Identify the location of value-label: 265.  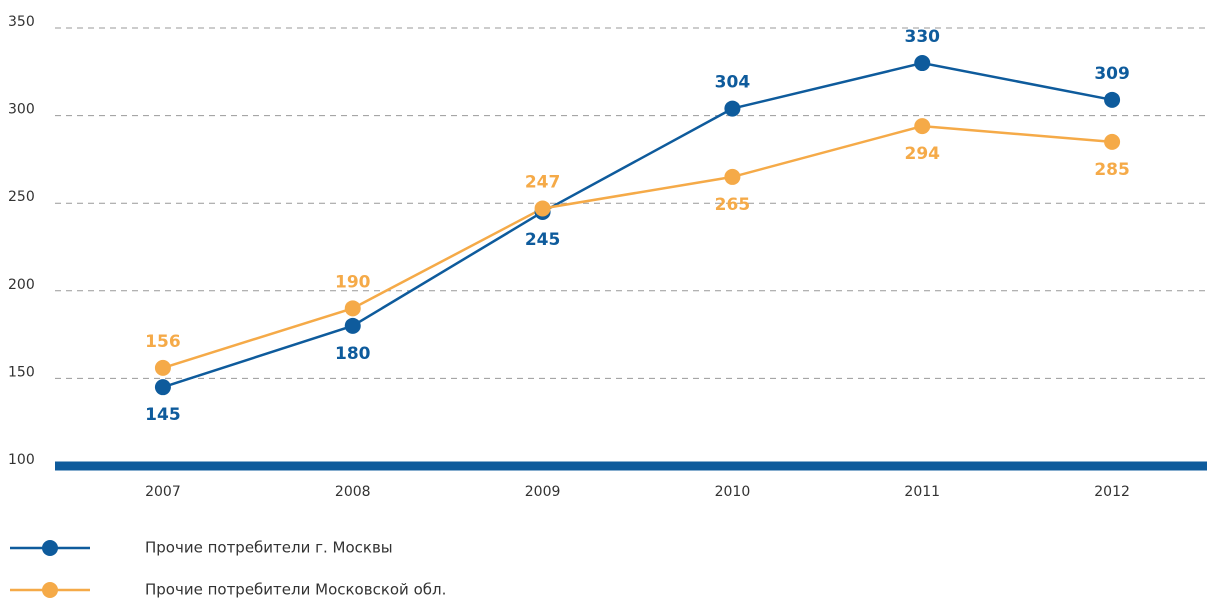
(733, 205).